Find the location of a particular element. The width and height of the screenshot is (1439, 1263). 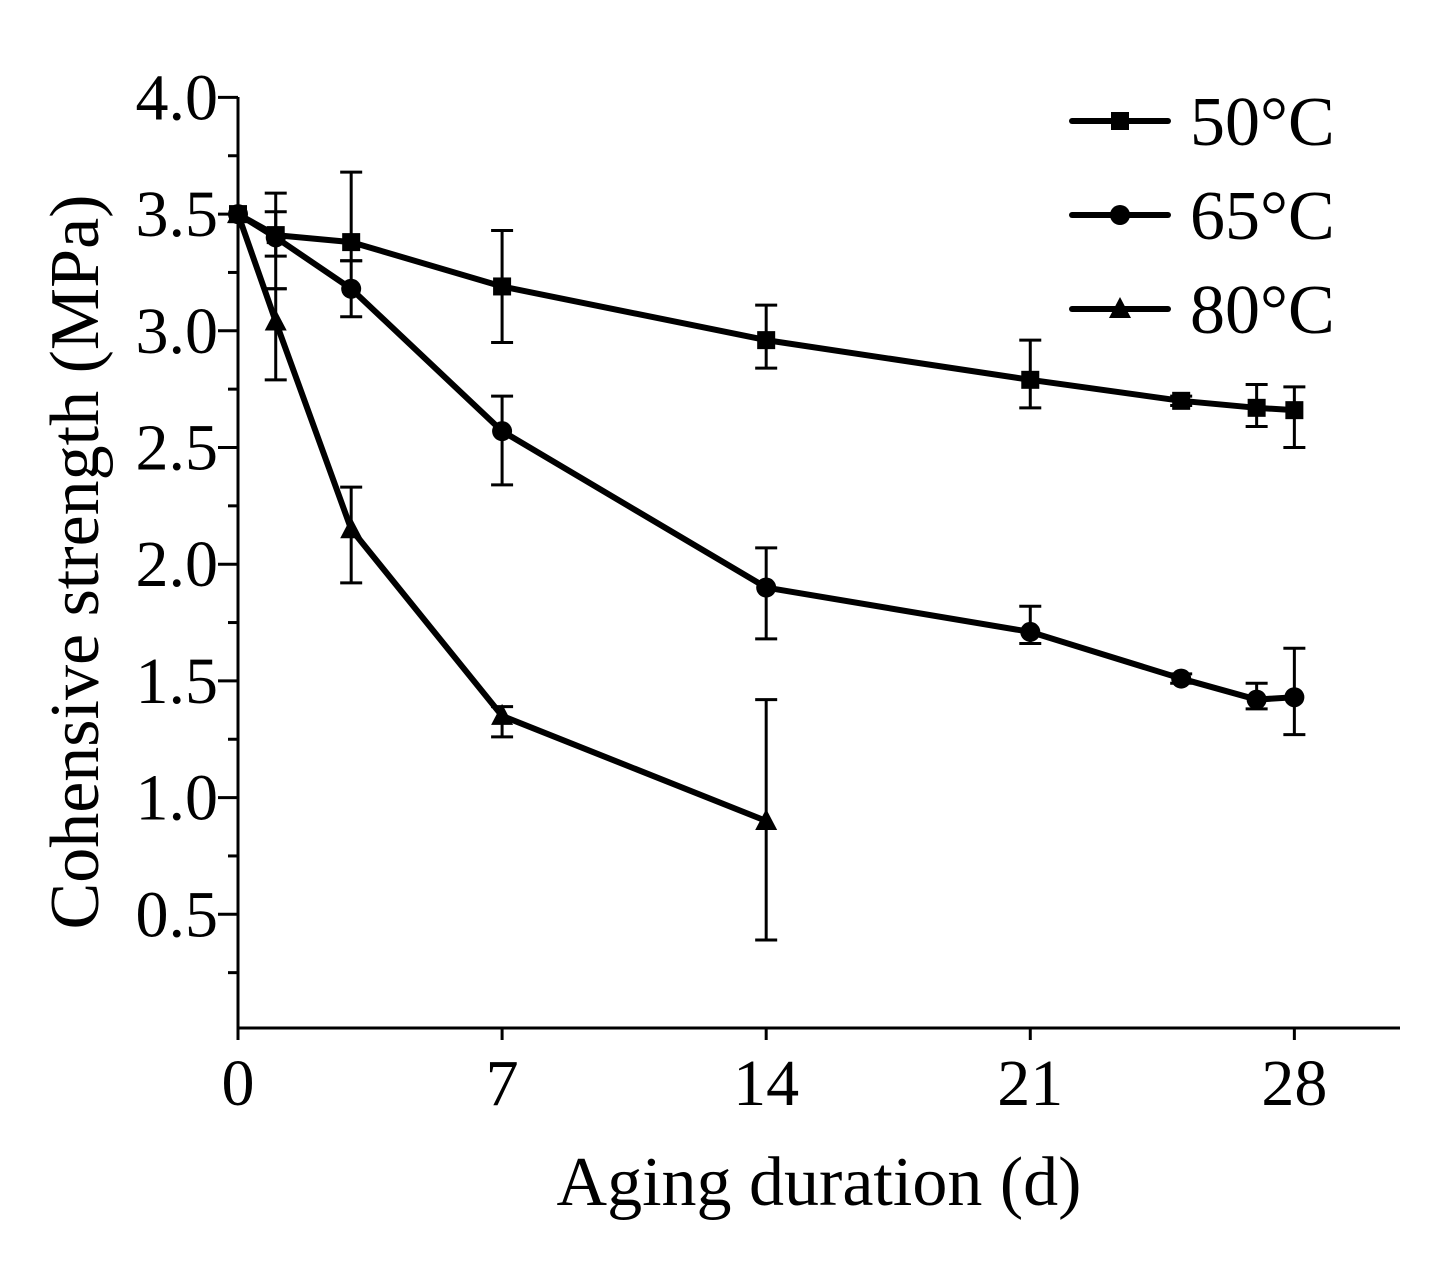

x-tick-label: 28 is located at coordinates (1294, 1083).